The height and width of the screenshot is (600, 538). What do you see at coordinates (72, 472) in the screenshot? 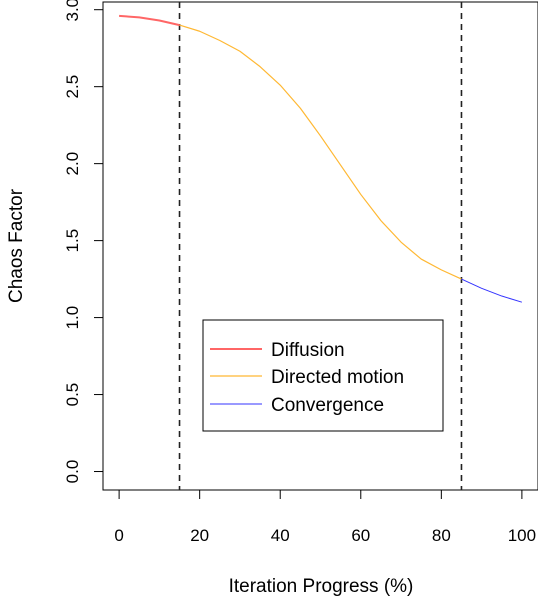
I see `y-tick-label: 0.0` at bounding box center [72, 472].